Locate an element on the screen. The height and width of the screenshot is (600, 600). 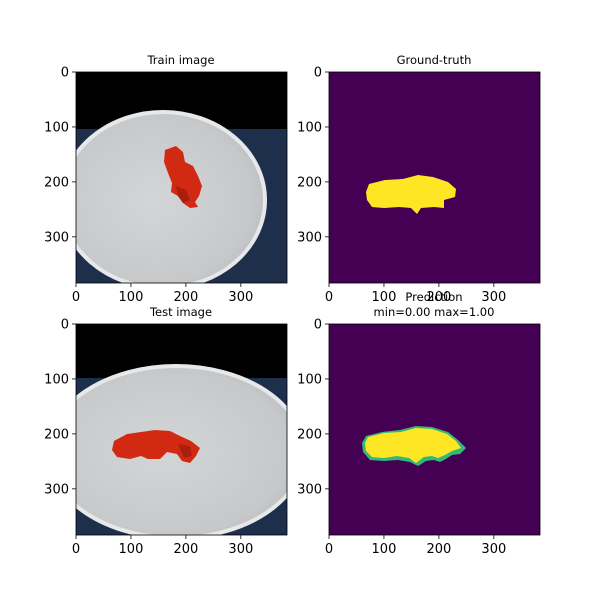
ground-truth-xtick-label: 300 is located at coordinates (493, 297).